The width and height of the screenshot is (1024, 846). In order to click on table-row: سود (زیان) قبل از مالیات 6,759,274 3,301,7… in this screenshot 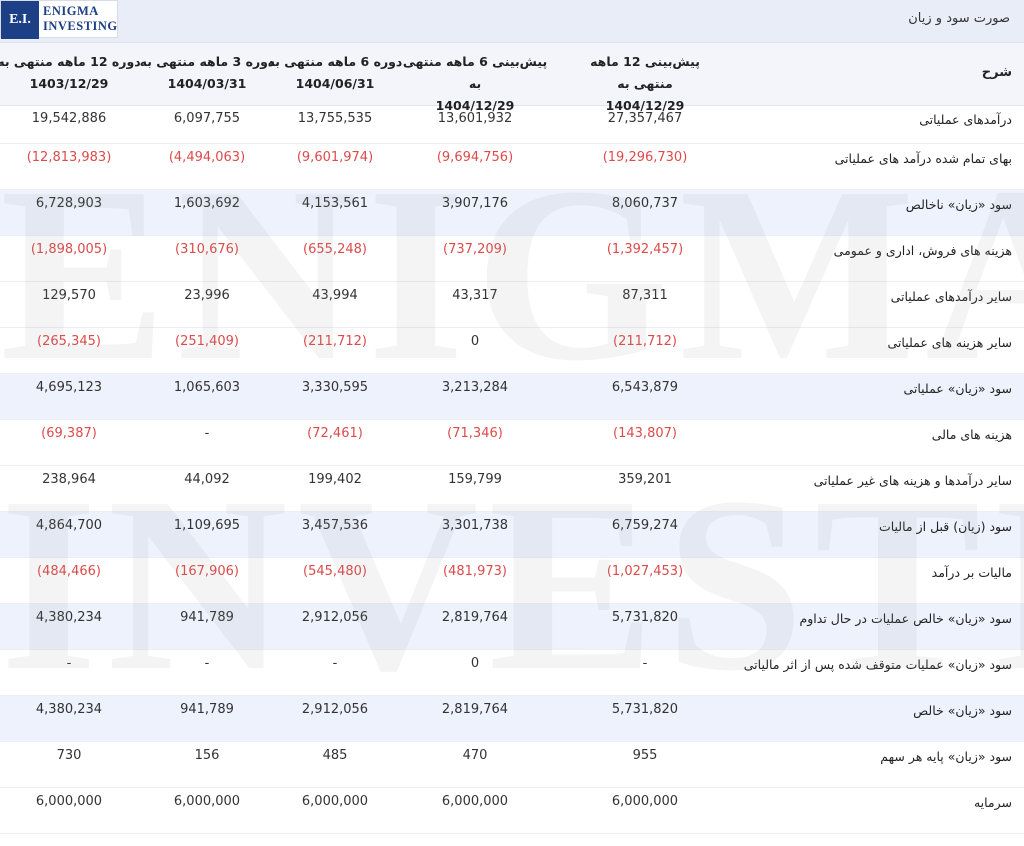, I will do `click(512, 535)`.